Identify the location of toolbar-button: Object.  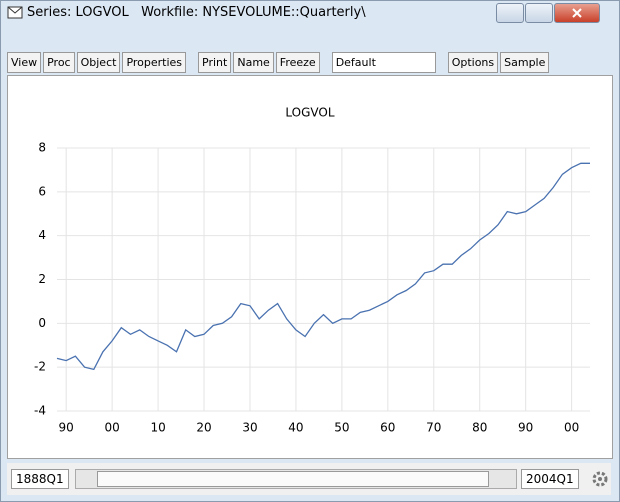
(98, 62).